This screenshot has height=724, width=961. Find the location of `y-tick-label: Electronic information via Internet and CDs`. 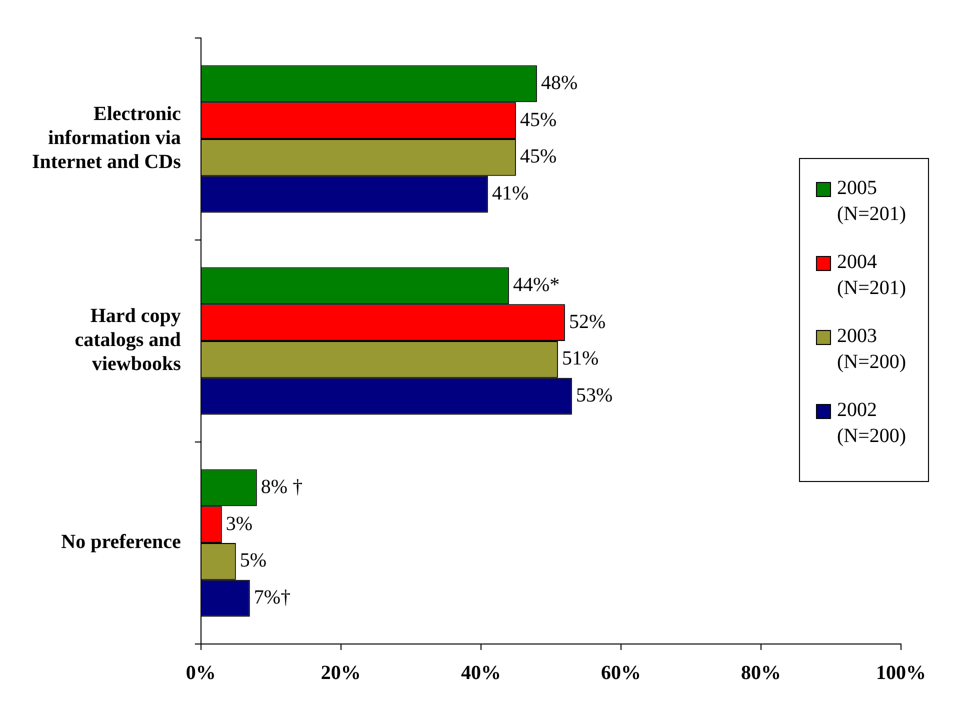

y-tick-label: Electronic information via Internet and CDs is located at coordinates (107, 138).